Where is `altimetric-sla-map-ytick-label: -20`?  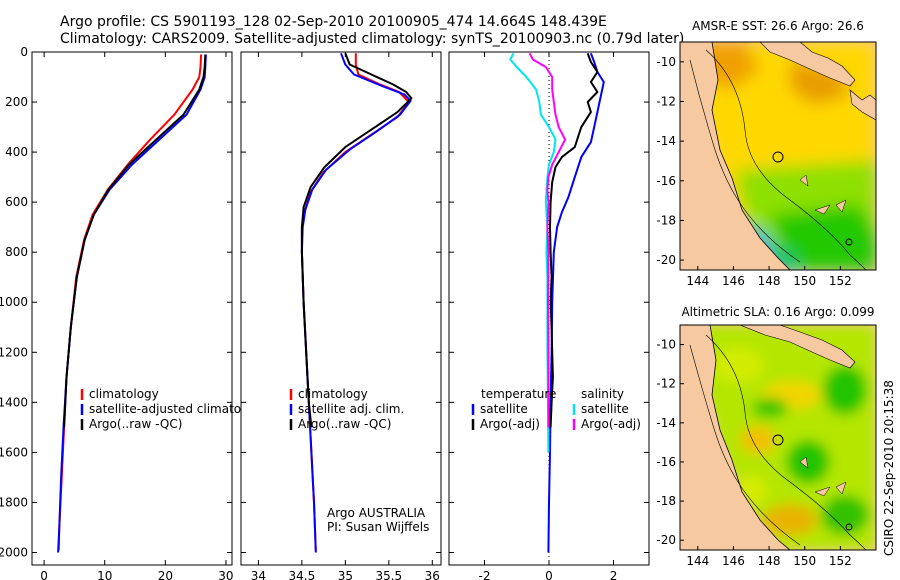 altimetric-sla-map-ytick-label: -20 is located at coordinates (666, 540).